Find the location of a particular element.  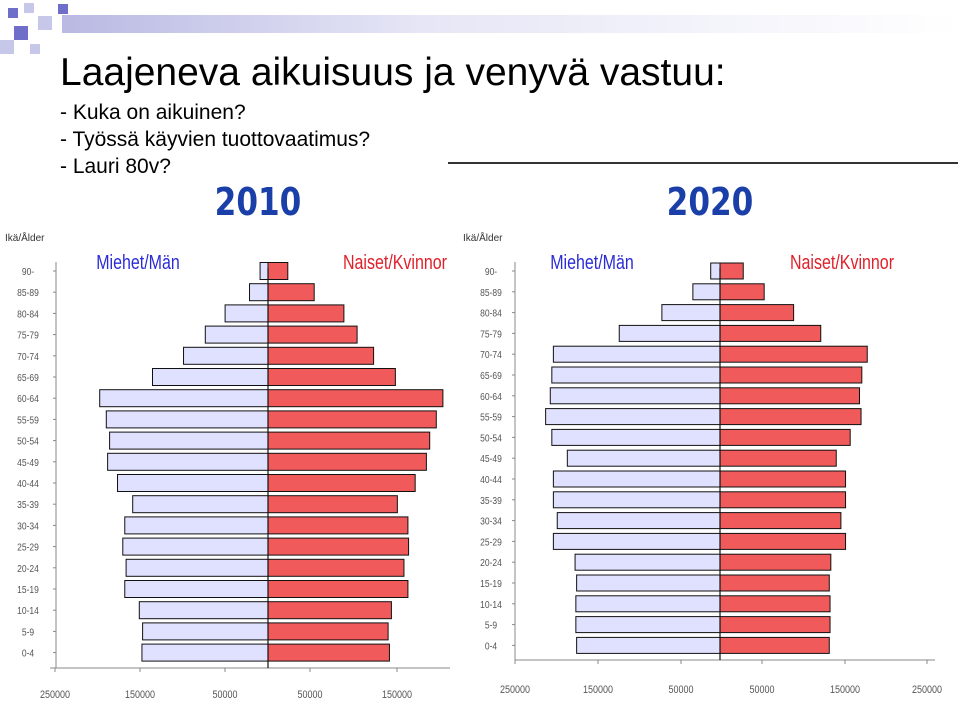

age-tick-label: 20-24 is located at coordinates (28, 568).